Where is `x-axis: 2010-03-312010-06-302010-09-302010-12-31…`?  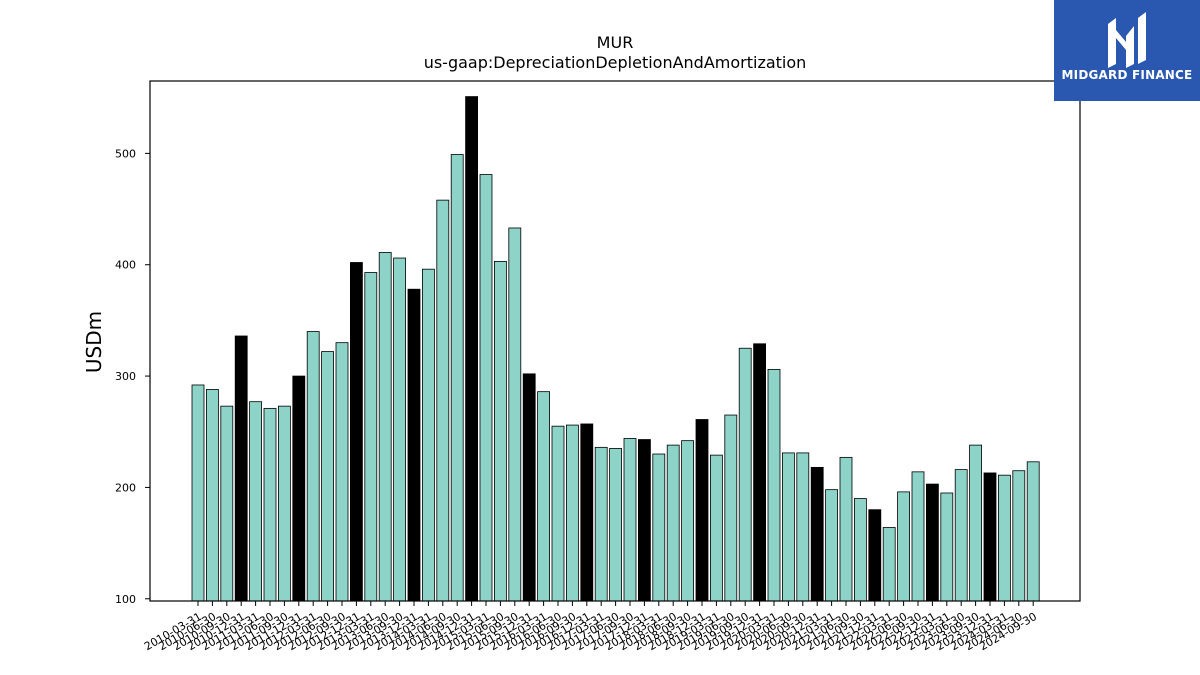 x-axis: 2010-03-312010-06-302010-09-302010-12-31… is located at coordinates (590, 627).